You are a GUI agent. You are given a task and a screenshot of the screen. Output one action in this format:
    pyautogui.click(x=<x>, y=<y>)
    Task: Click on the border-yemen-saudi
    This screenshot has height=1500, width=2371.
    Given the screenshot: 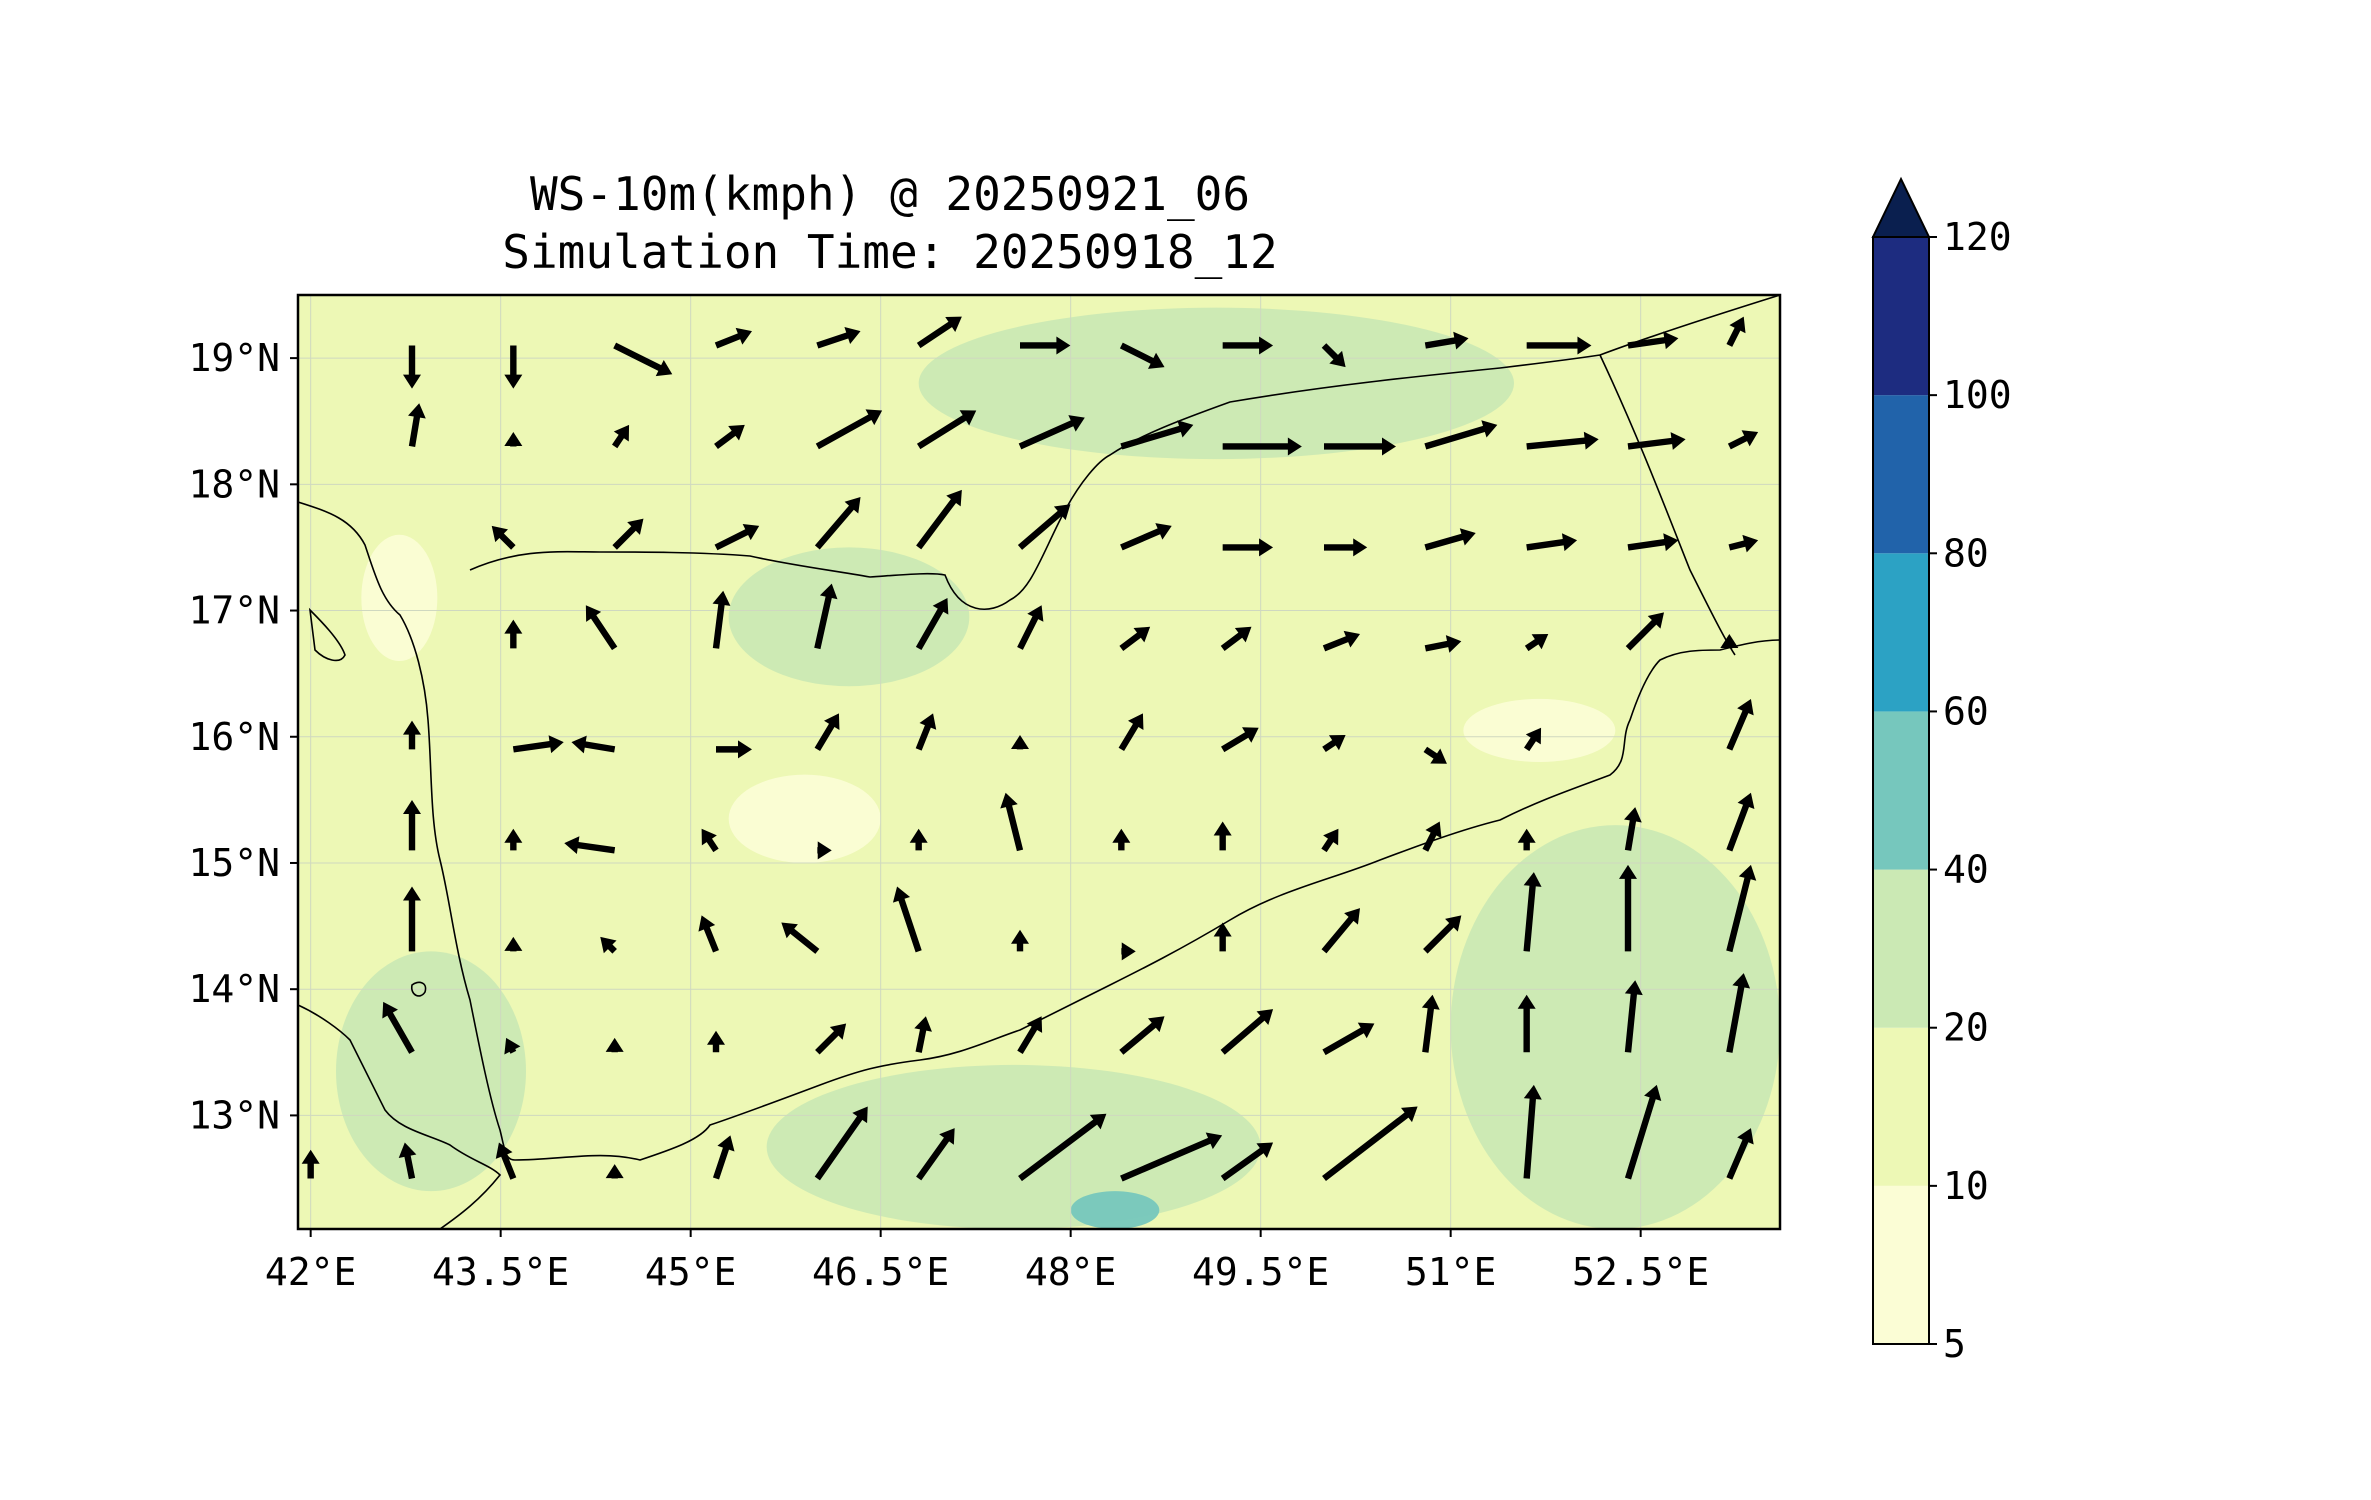 What is the action you would take?
    pyautogui.click(x=1035, y=482)
    